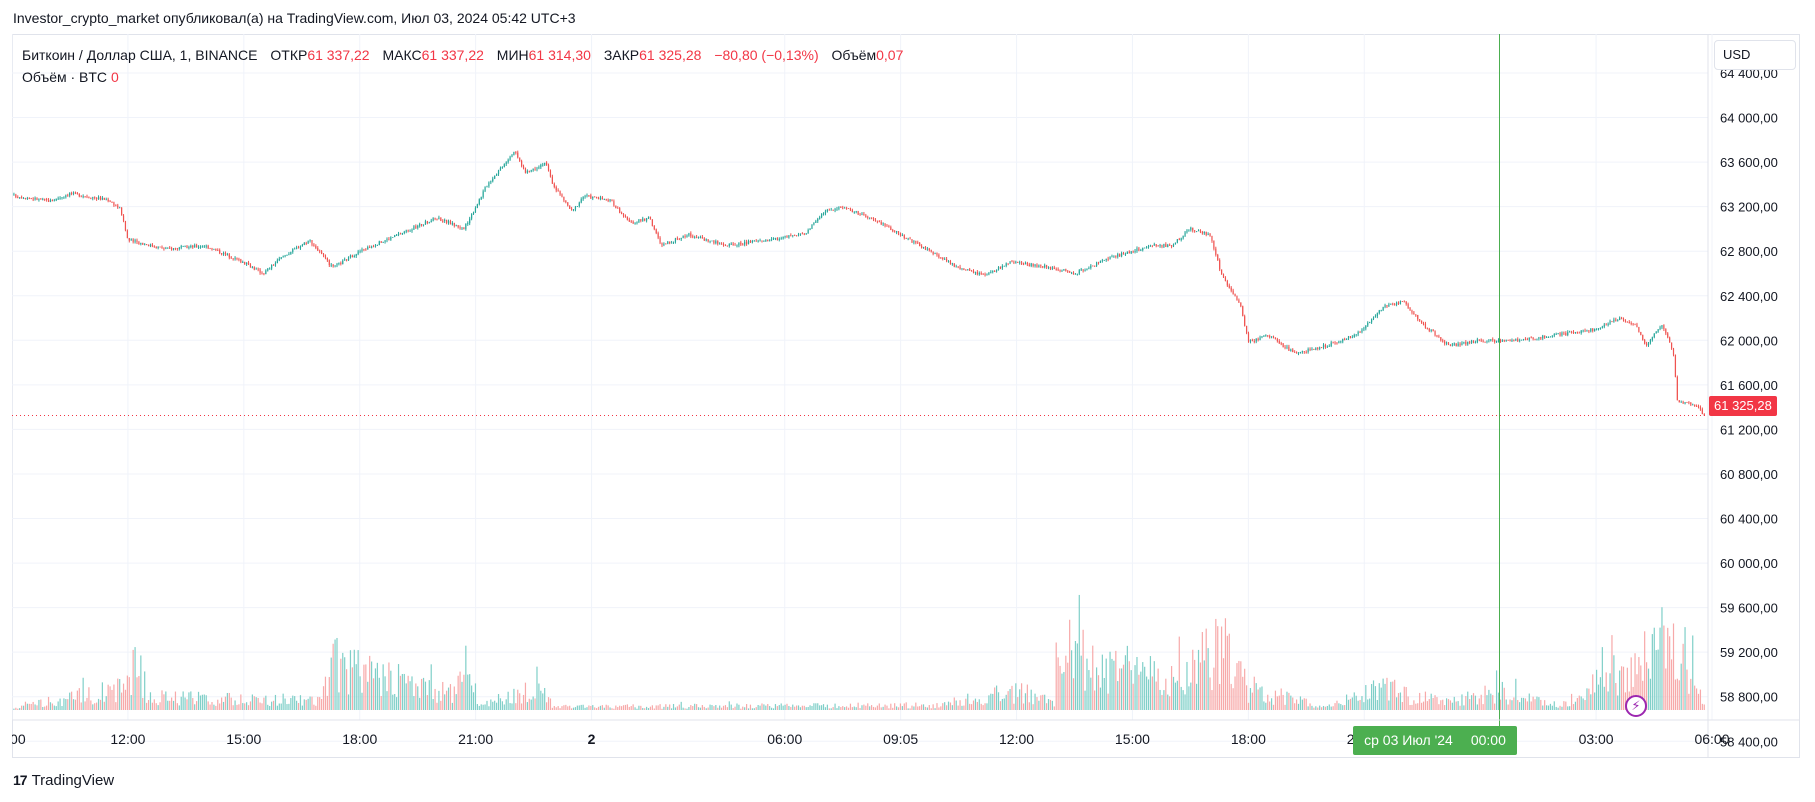 The width and height of the screenshot is (1815, 802). Describe the element at coordinates (1636, 706) in the screenshot. I see `lightning-icon: ⚡` at that location.